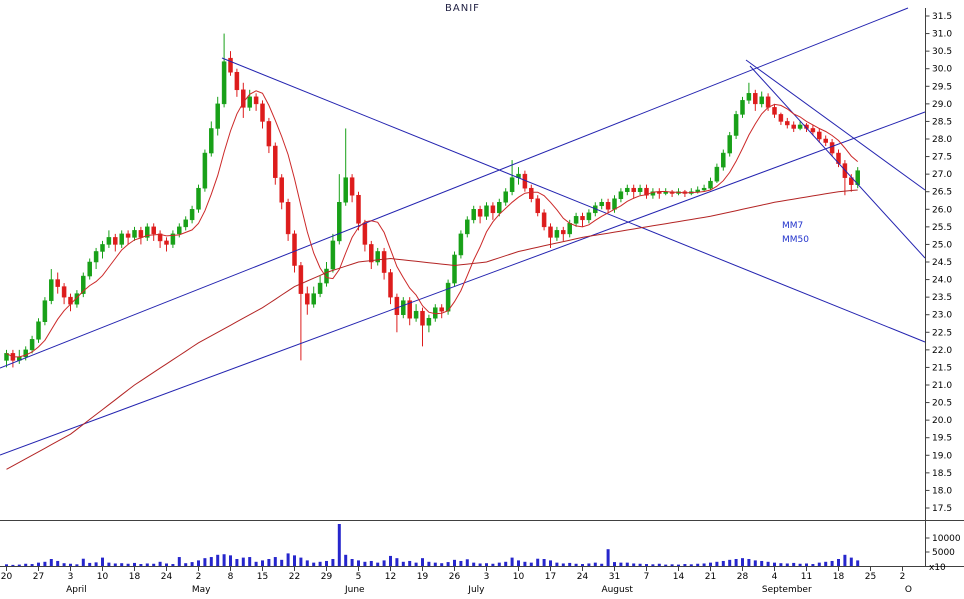 The image size is (964, 599). Describe the element at coordinates (837, 162) in the screenshot. I see `trendline` at that location.